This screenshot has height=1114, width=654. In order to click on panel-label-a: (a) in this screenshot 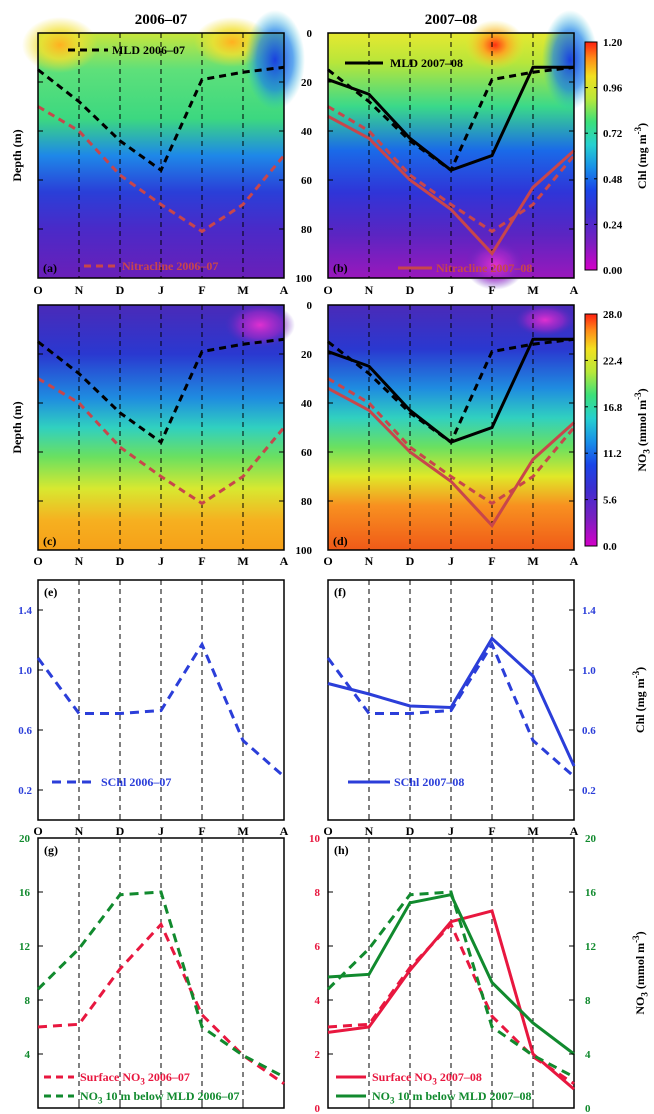, I will do `click(50, 268)`.